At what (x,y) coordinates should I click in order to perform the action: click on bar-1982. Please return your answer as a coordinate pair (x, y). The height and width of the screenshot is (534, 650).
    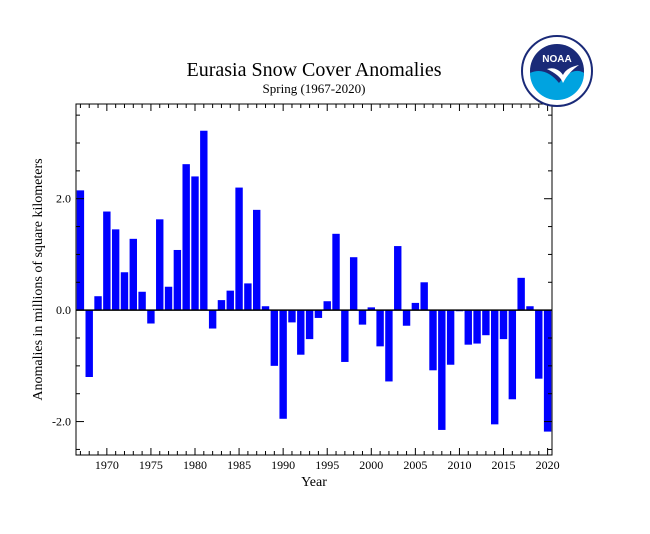
    Looking at the image, I should click on (212, 319).